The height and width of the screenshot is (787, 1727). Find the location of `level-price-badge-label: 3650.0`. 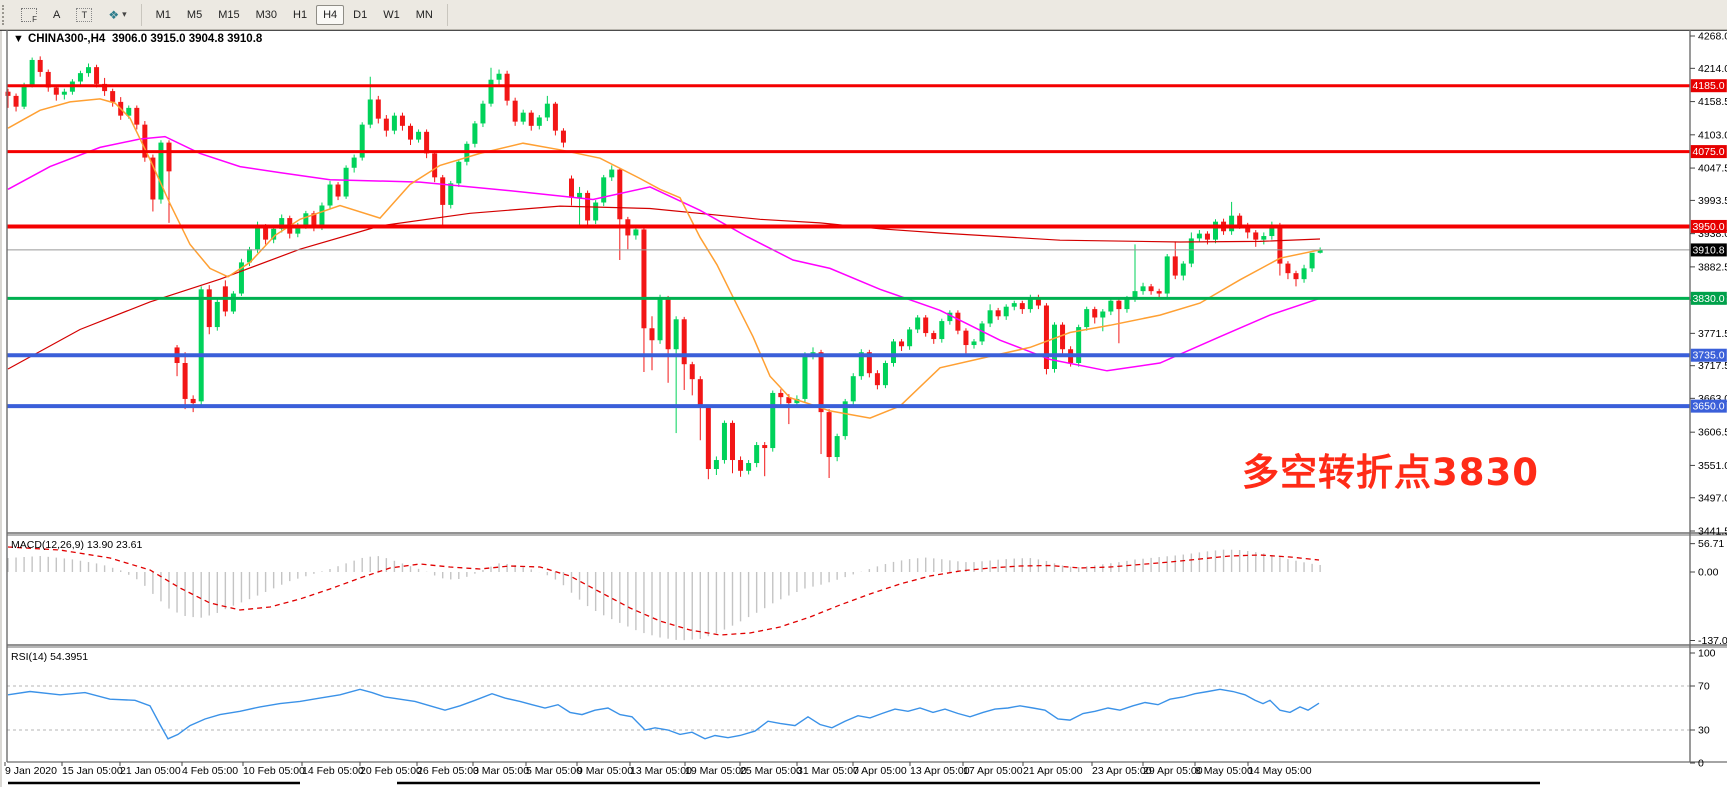

level-price-badge-label: 3650.0 is located at coordinates (1708, 407).